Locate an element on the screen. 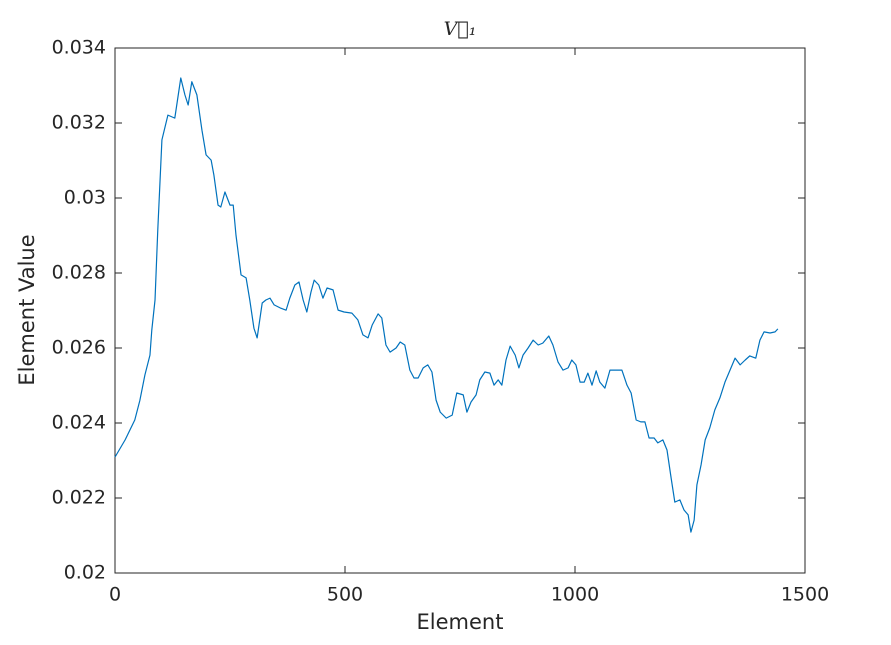  y-tick-label: 0.03 is located at coordinates (85, 198).